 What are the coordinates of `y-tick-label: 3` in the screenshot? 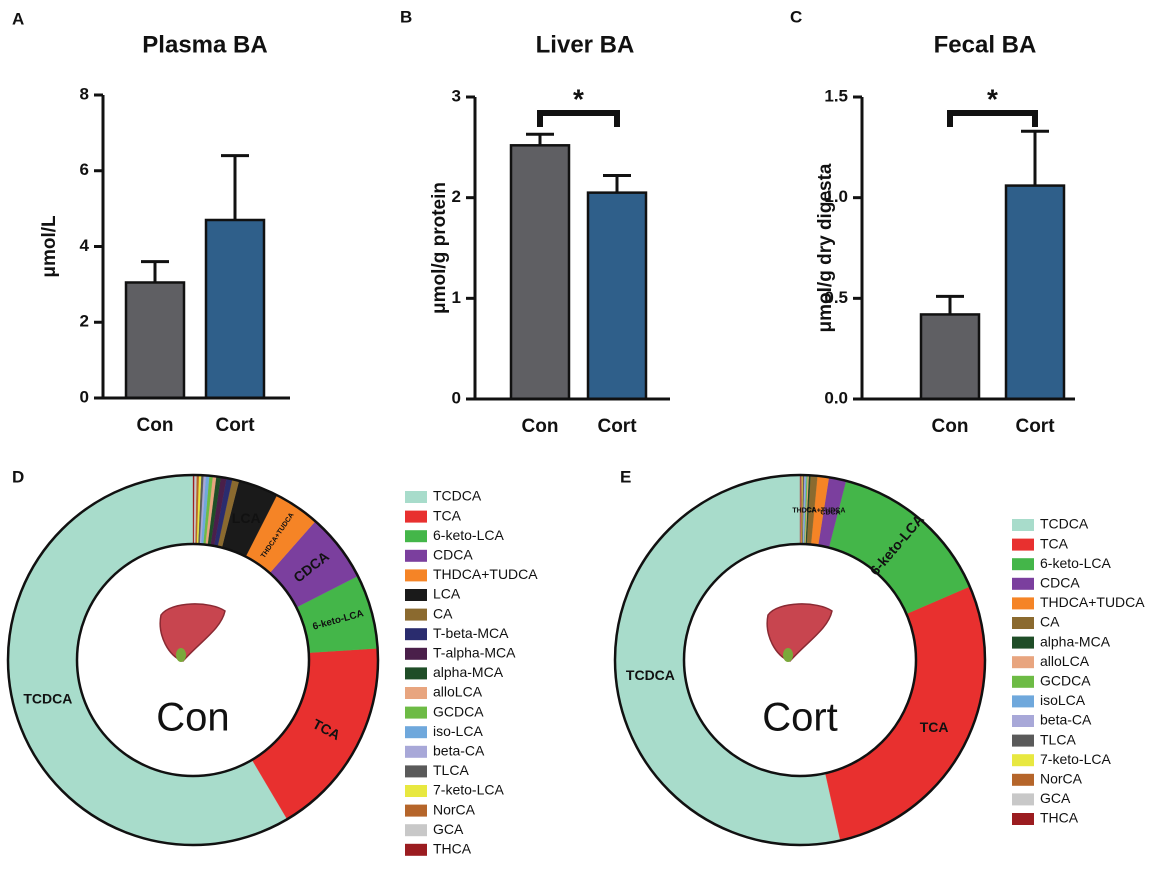 It's located at (456, 95).